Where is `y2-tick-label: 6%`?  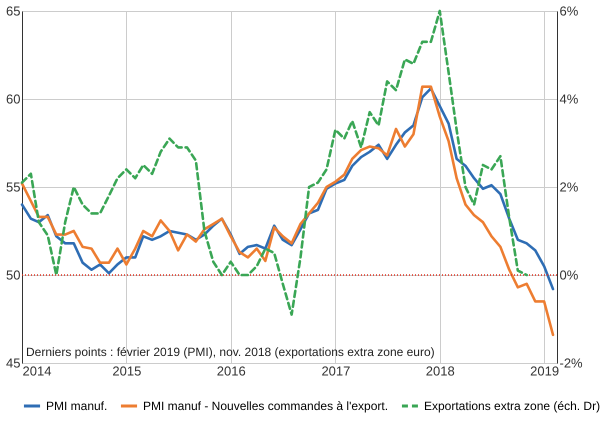
y2-tick-label: 6% is located at coordinates (569, 11).